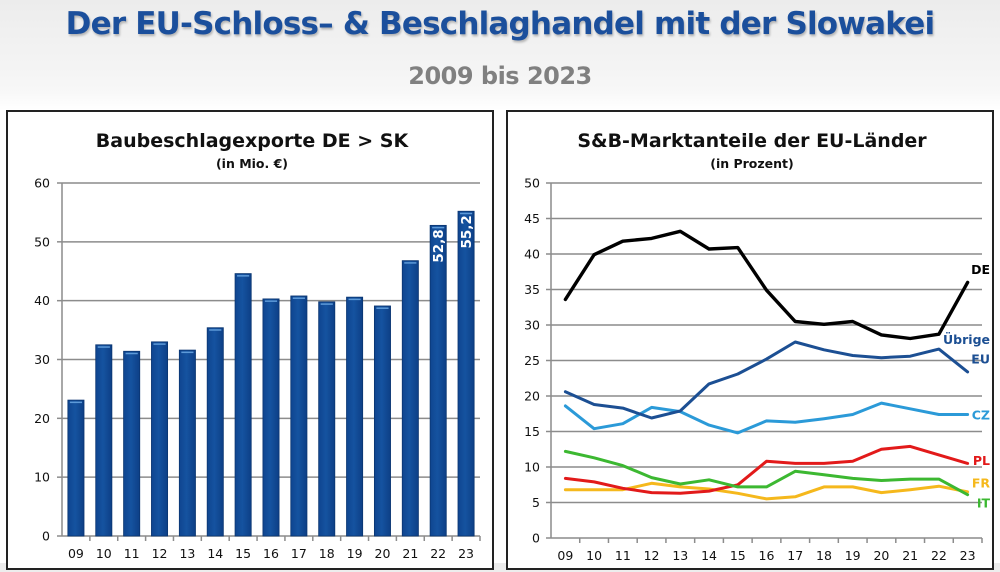  What do you see at coordinates (981, 414) in the screenshot?
I see `legend-label-cz: CZ` at bounding box center [981, 414].